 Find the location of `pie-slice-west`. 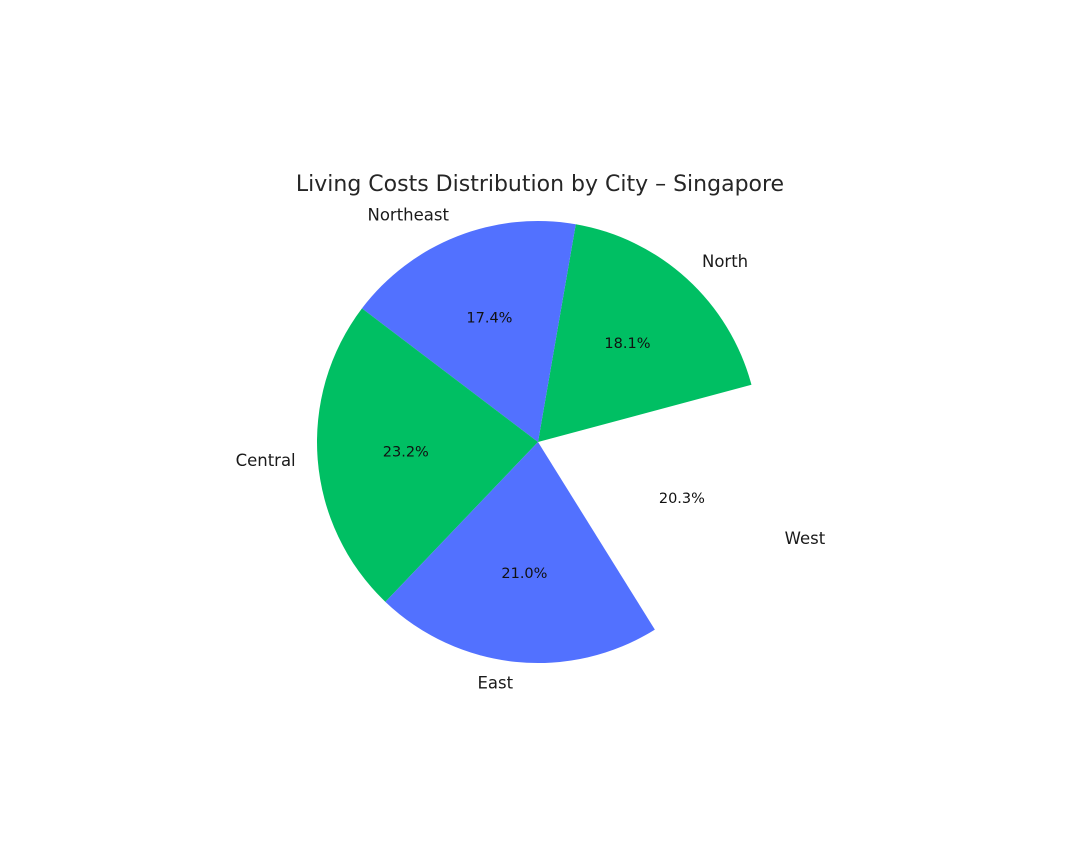

pie-slice-west is located at coordinates (669, 515).